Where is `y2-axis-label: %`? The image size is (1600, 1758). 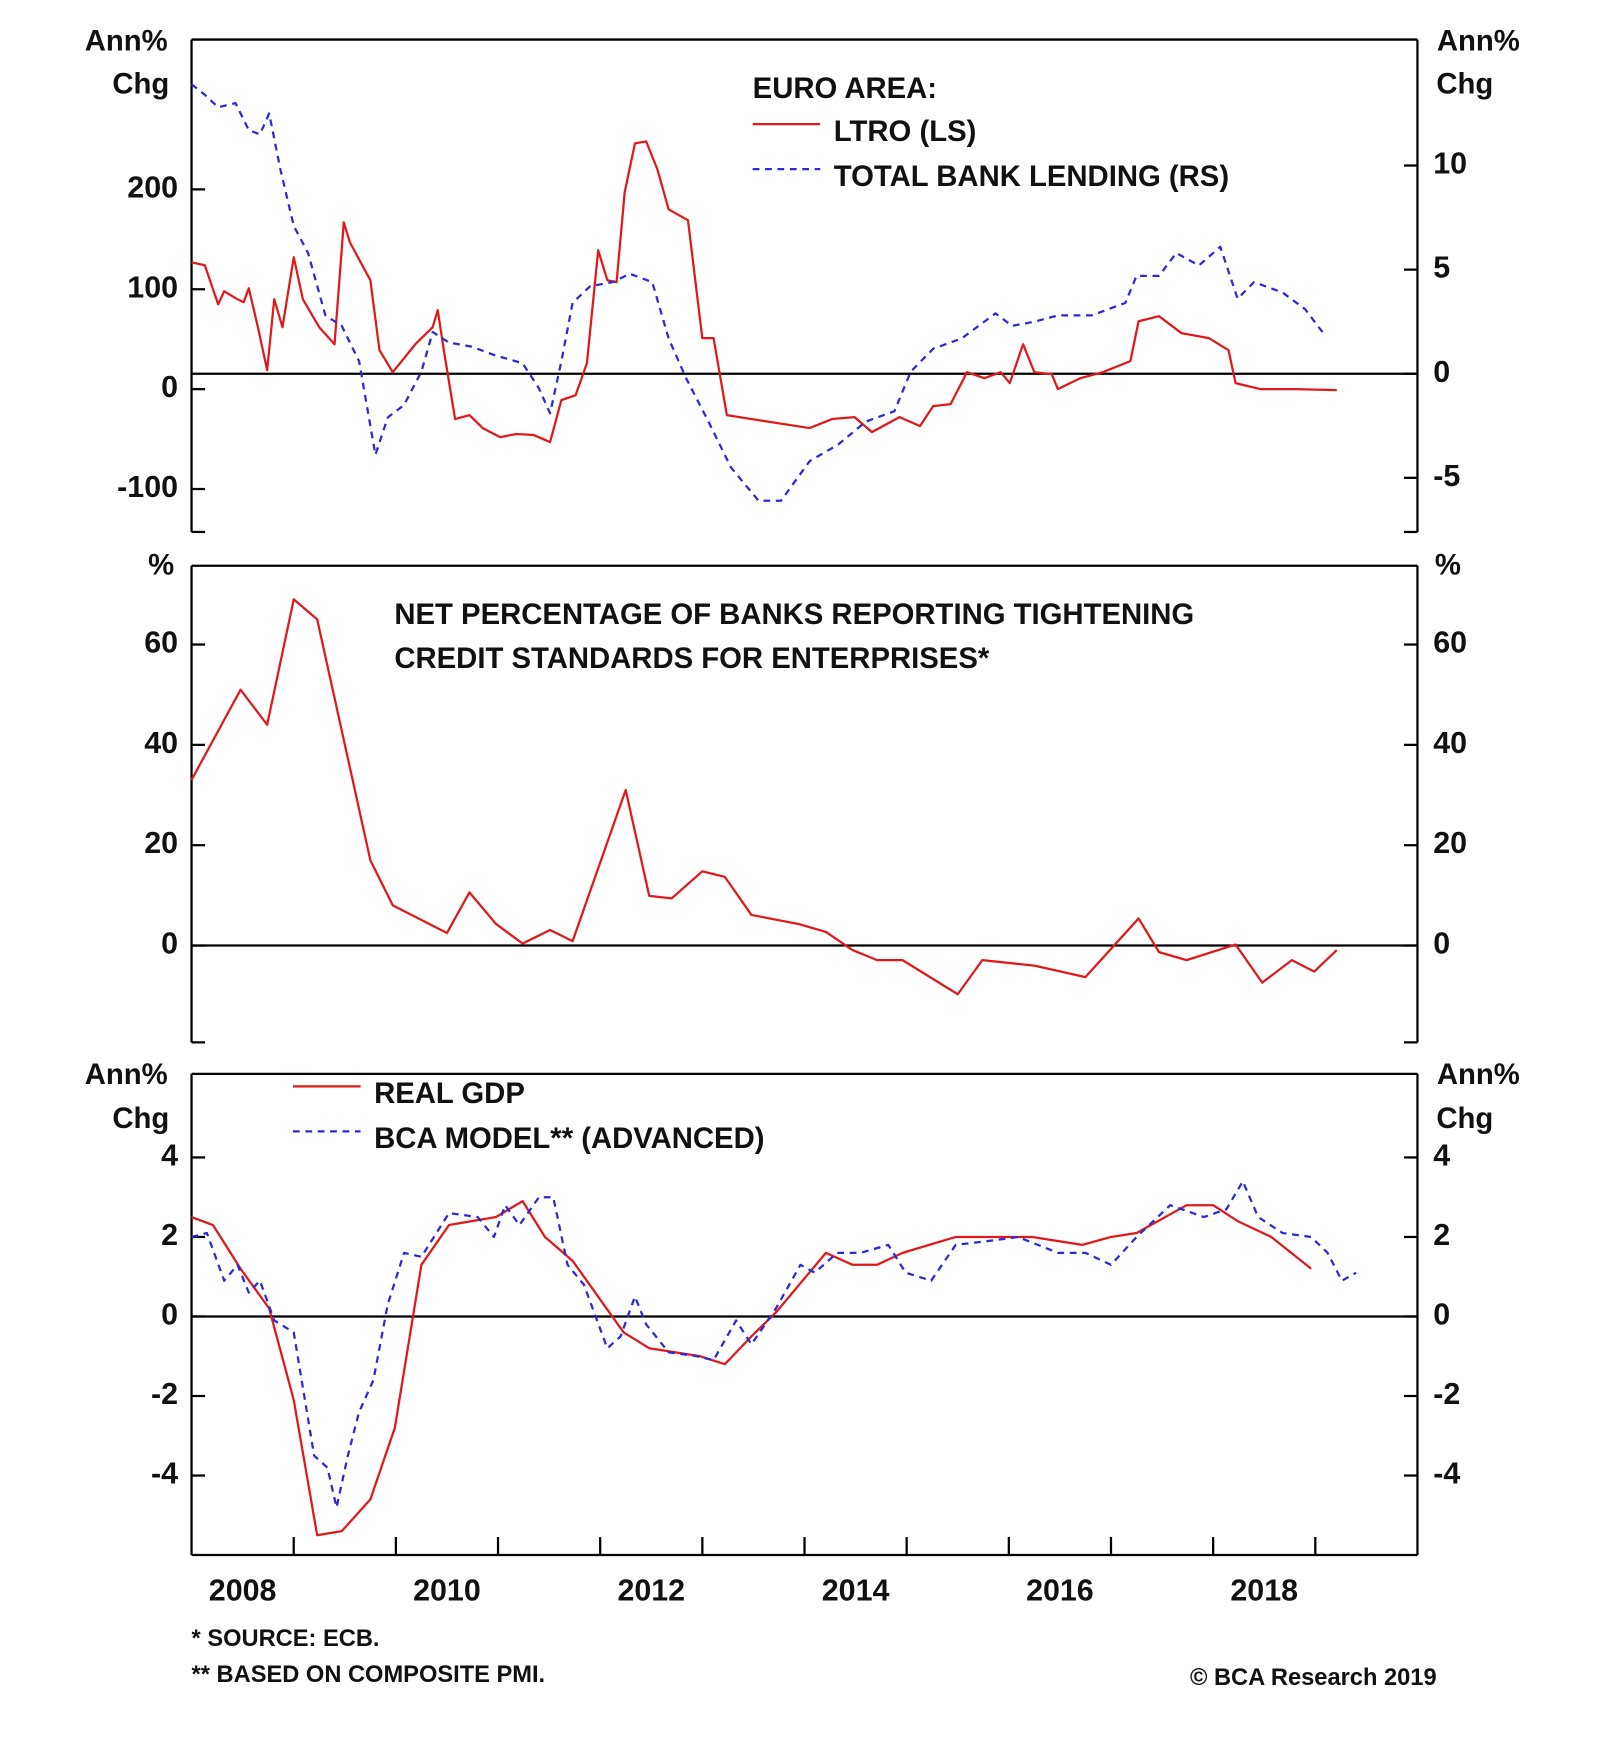
y2-axis-label: % is located at coordinates (1448, 565).